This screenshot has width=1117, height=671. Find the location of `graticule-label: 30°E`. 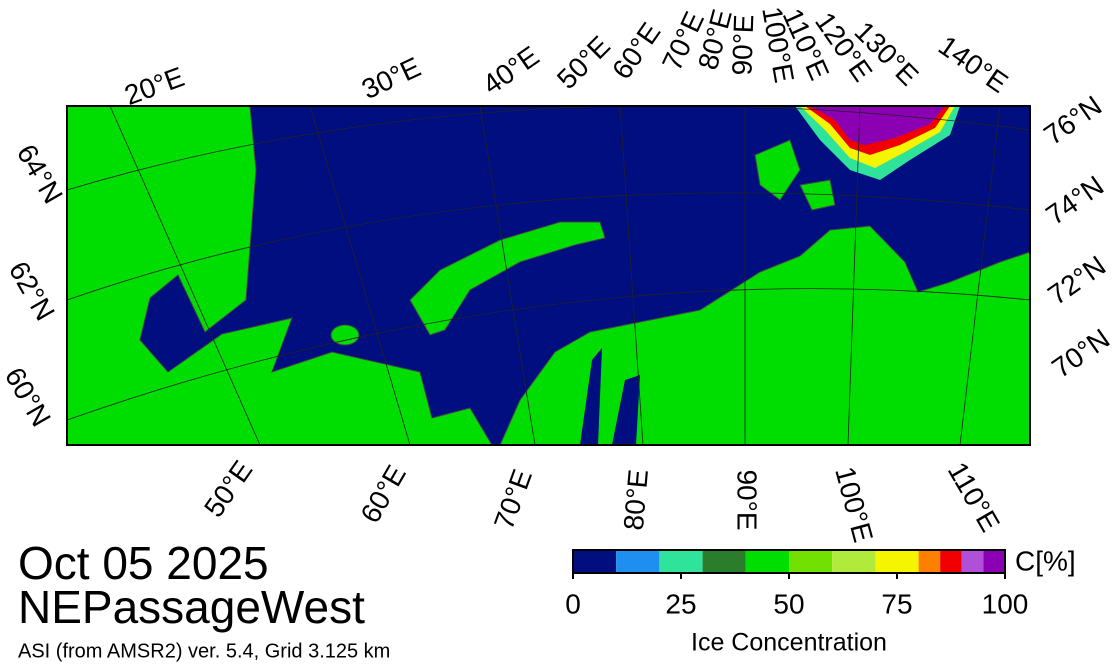

graticule-label: 30°E is located at coordinates (391, 78).